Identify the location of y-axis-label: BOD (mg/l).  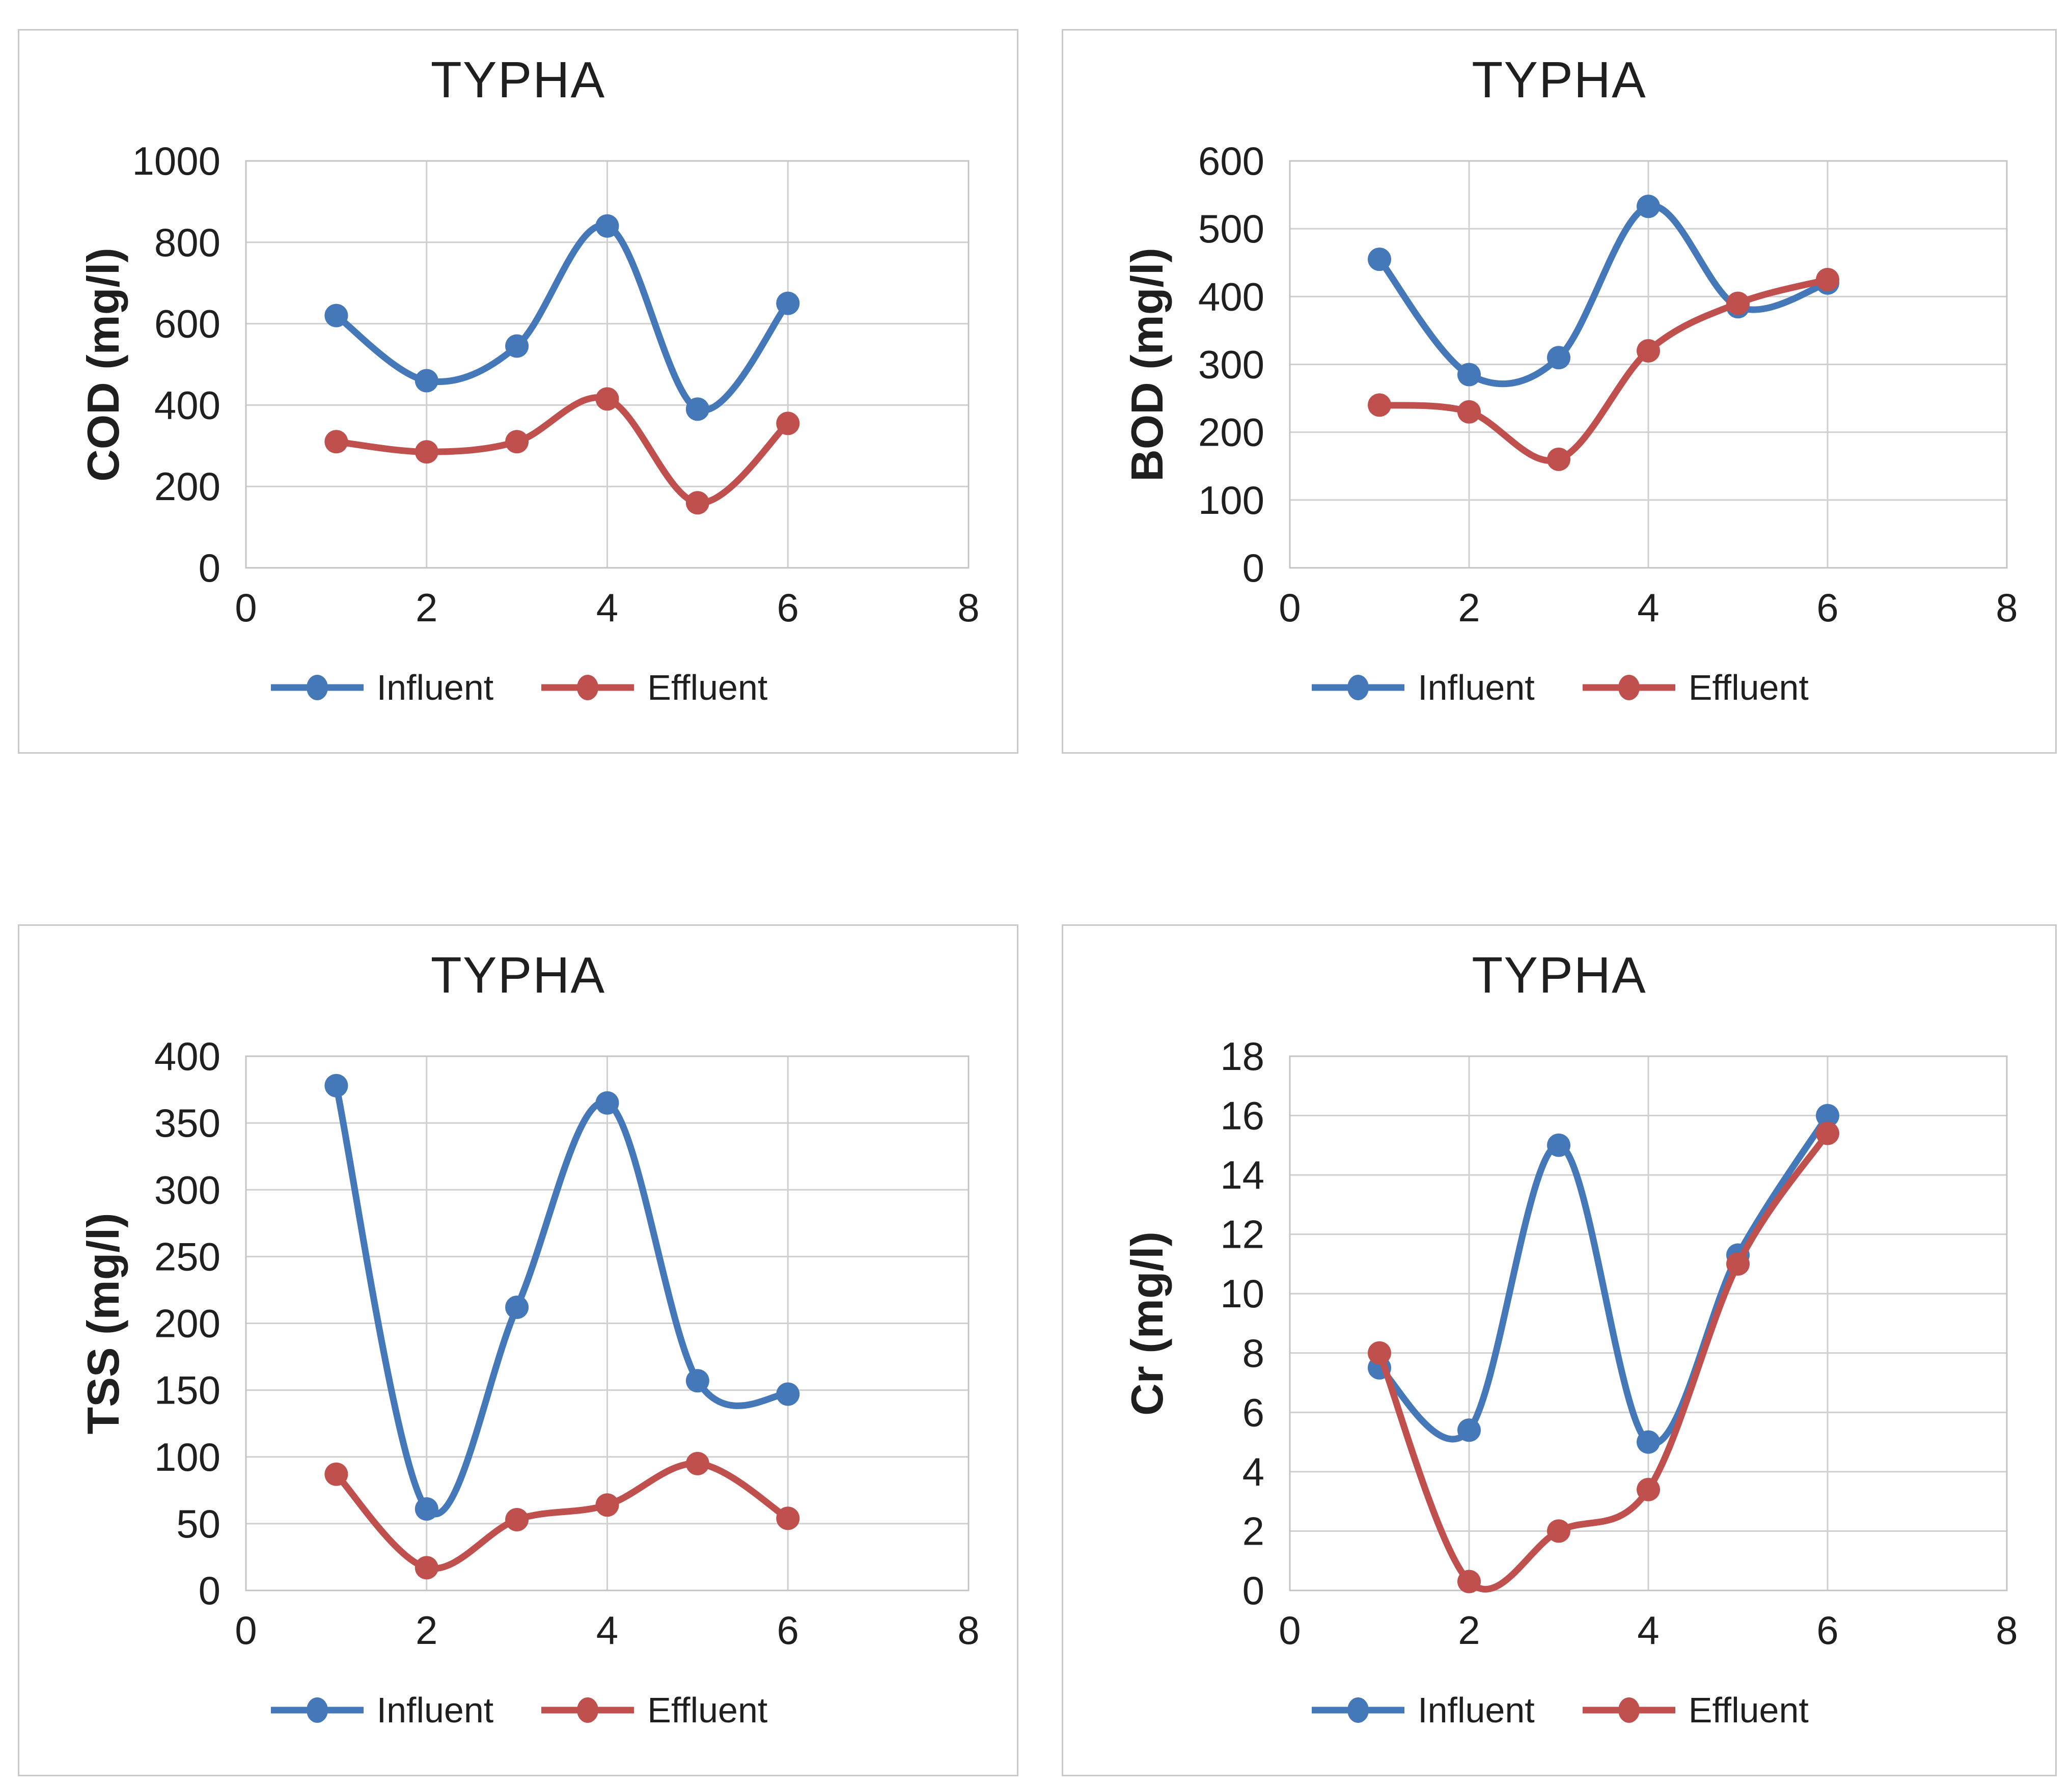
(1147, 364).